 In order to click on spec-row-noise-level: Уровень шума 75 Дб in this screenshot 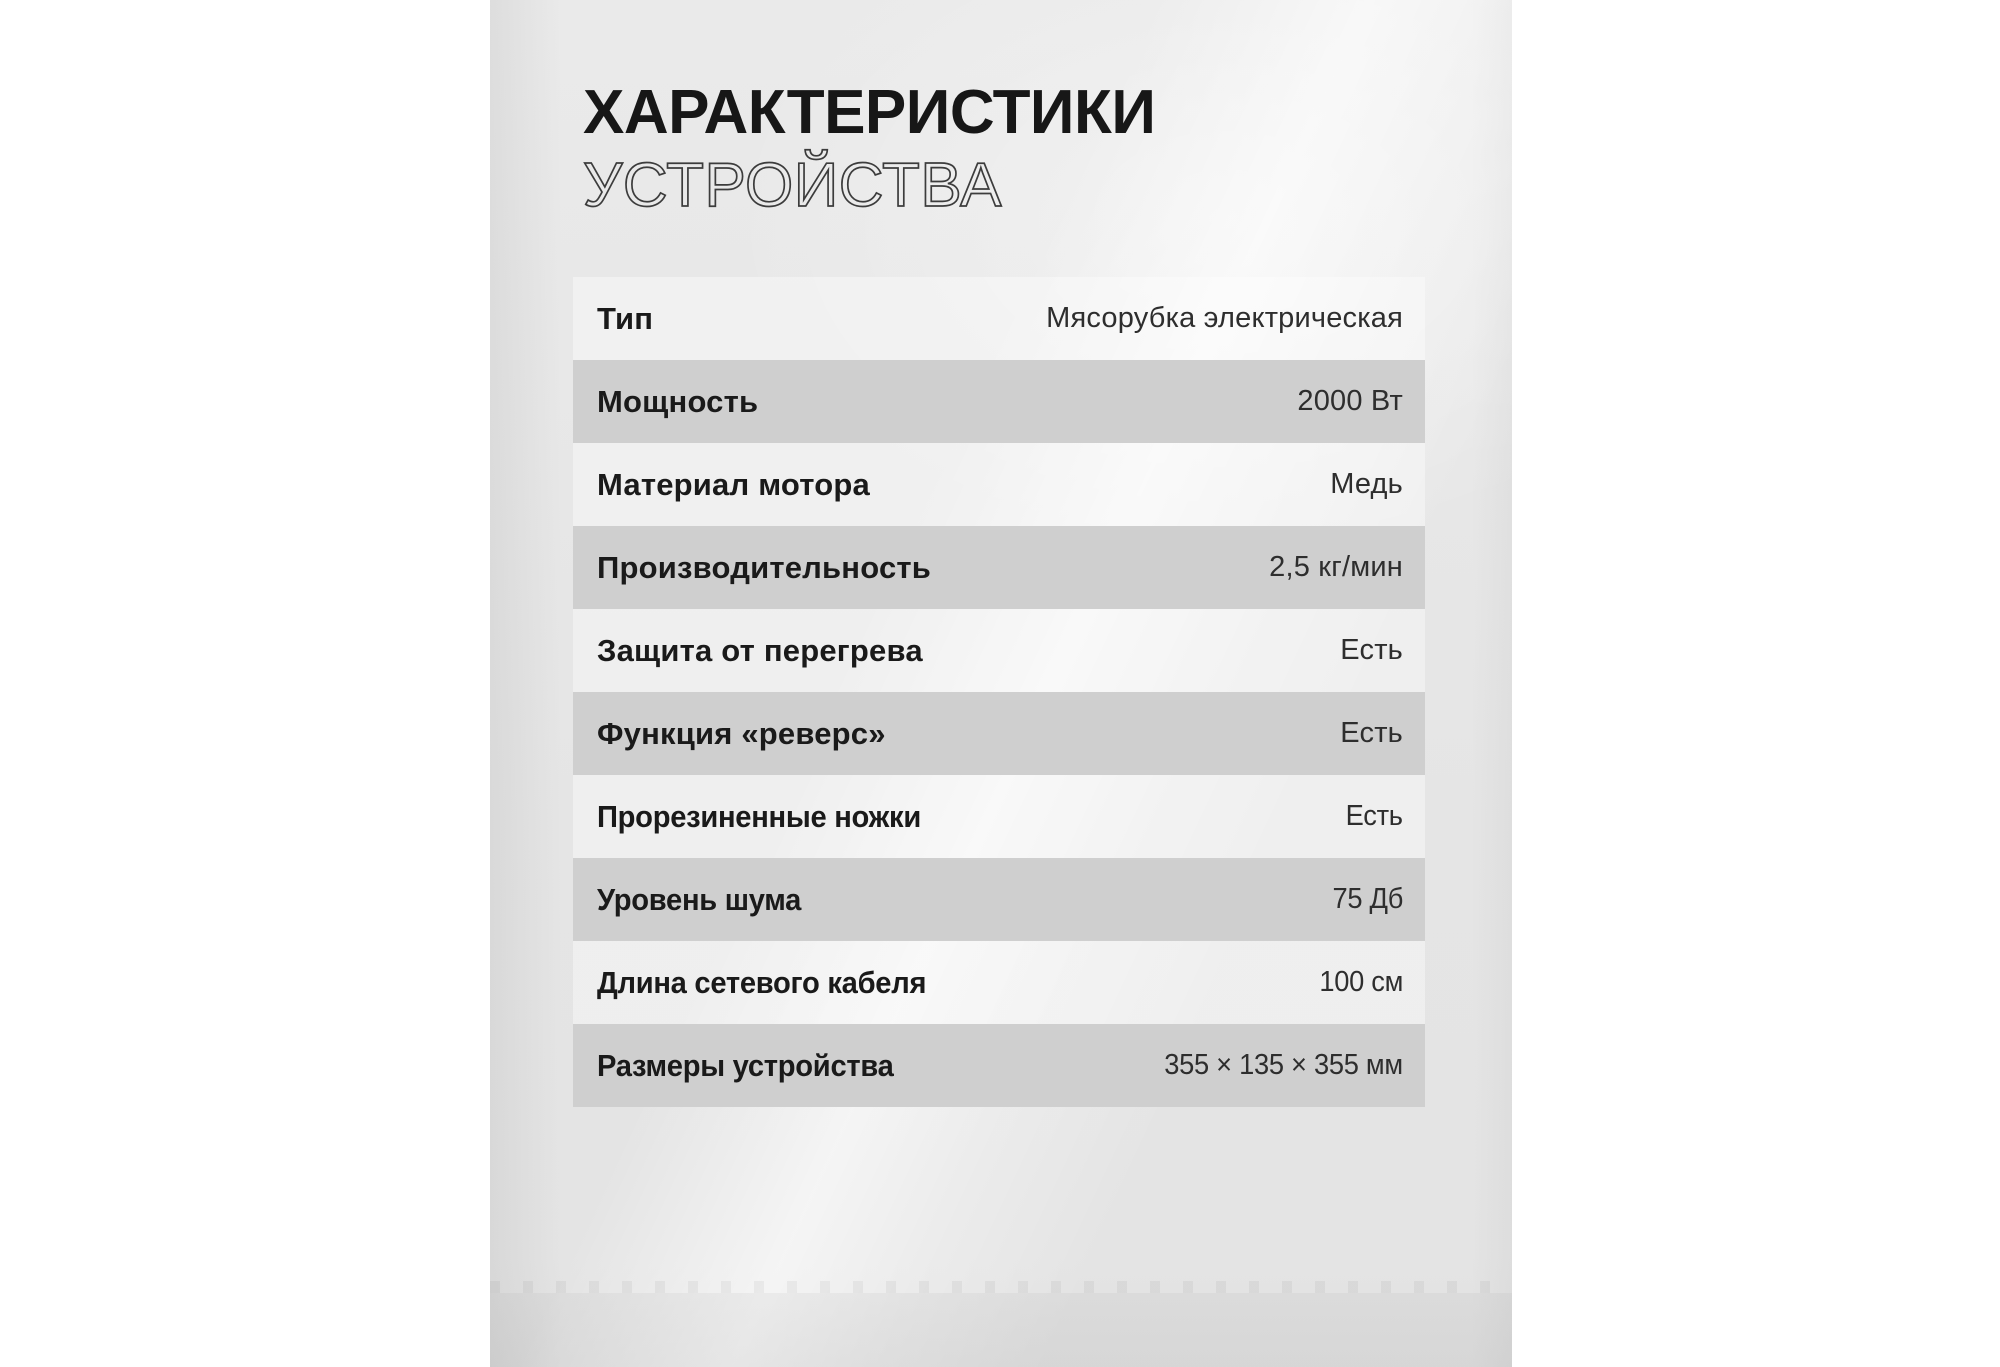, I will do `click(999, 899)`.